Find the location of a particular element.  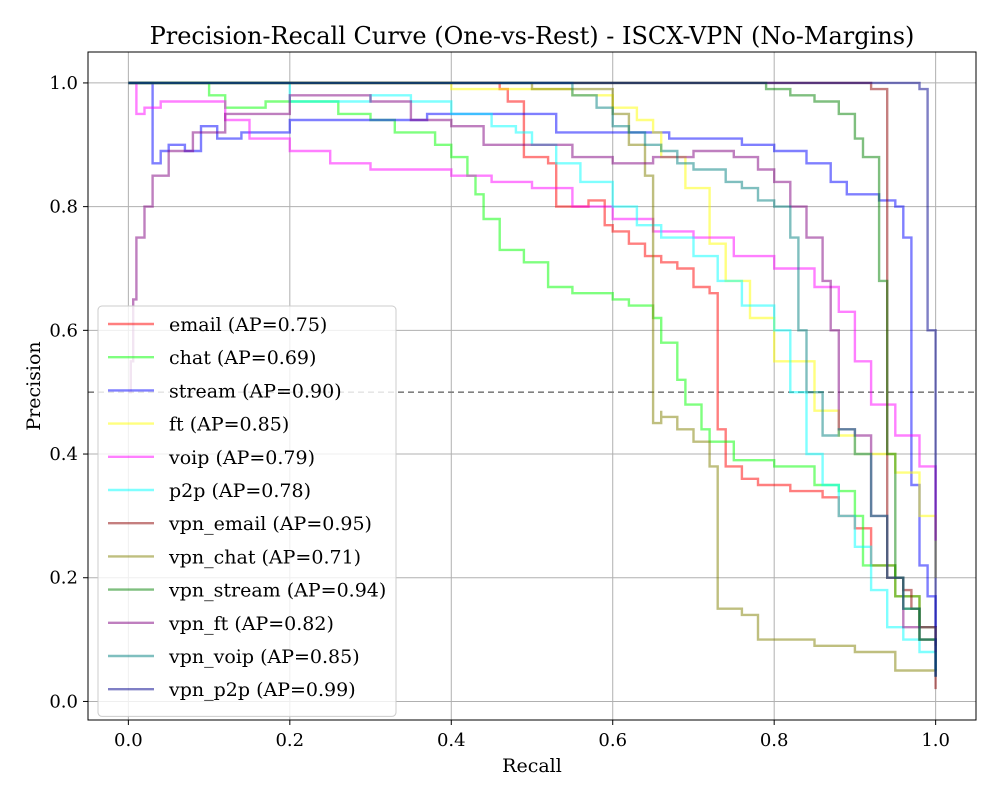

x-tick-label: 1.0 is located at coordinates (935, 740).